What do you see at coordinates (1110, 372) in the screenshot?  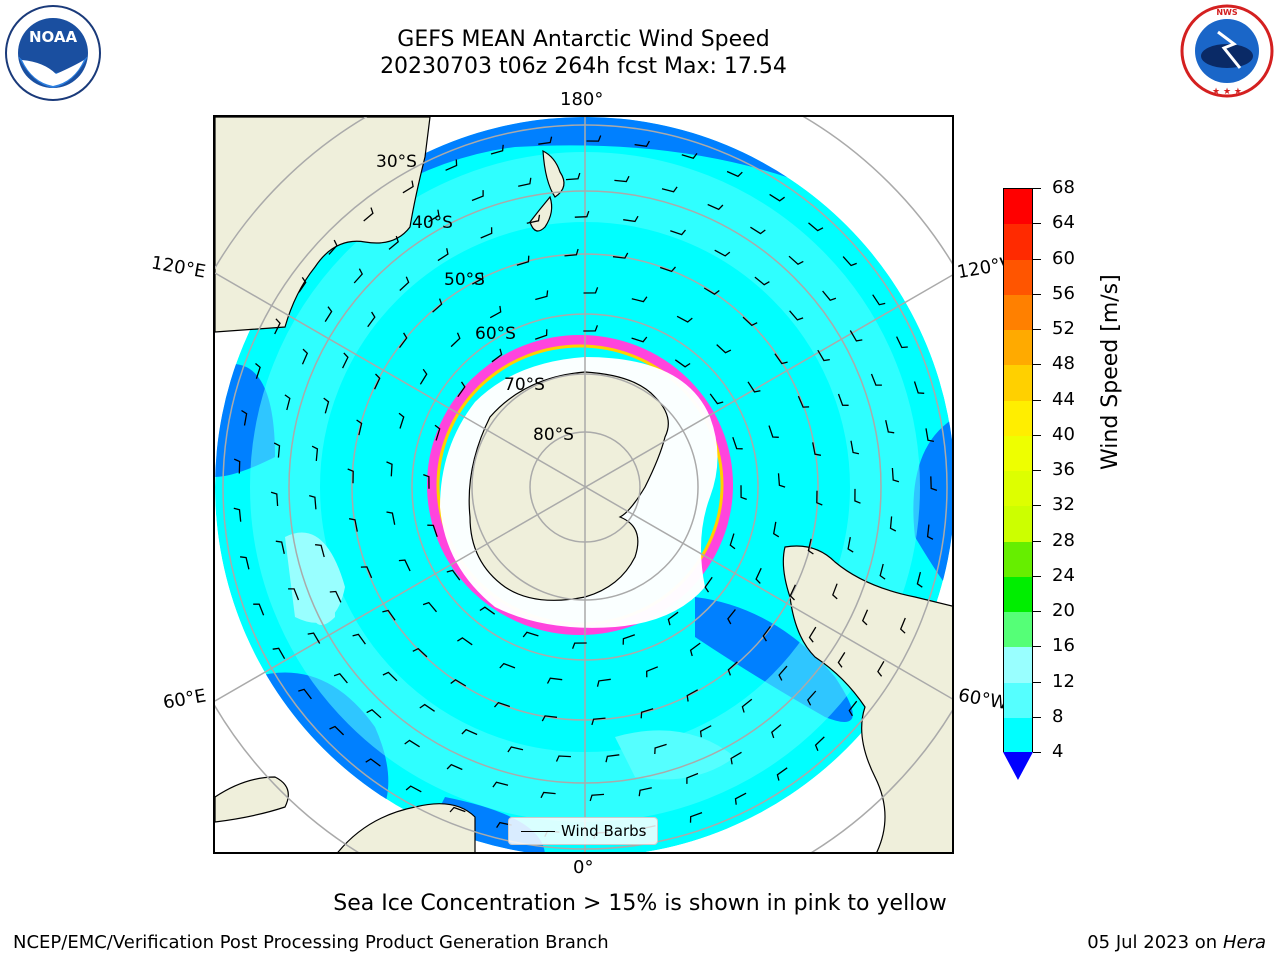 I see `colorbar-title: Wind Speed [m/s]` at bounding box center [1110, 372].